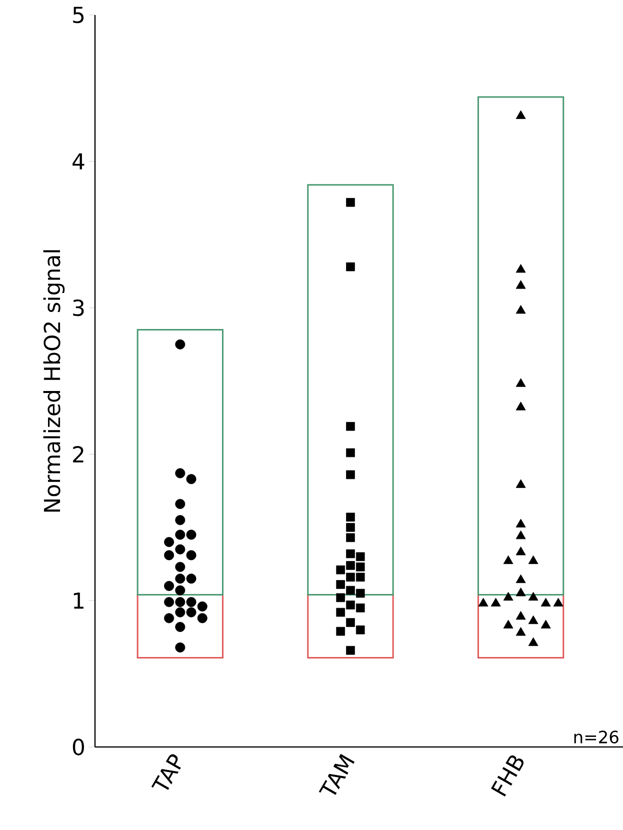 The height and width of the screenshot is (830, 623). Describe the element at coordinates (79, 600) in the screenshot. I see `y-tick-label: 1` at that location.